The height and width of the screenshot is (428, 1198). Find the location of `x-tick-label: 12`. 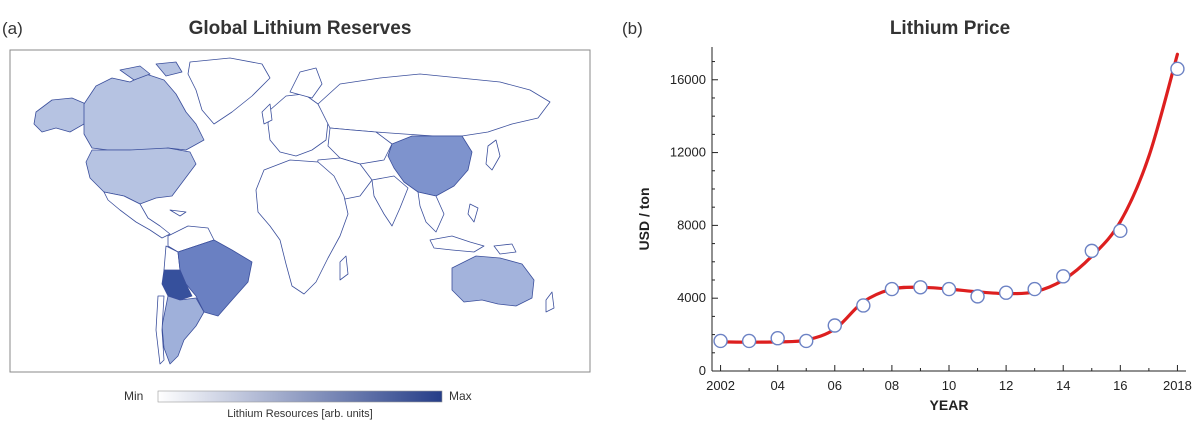

x-tick-label: 12 is located at coordinates (1006, 385).